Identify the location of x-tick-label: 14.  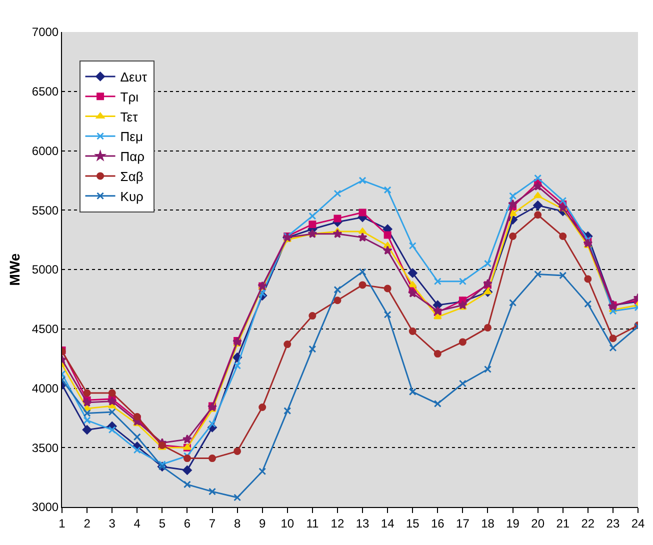
(387, 523).